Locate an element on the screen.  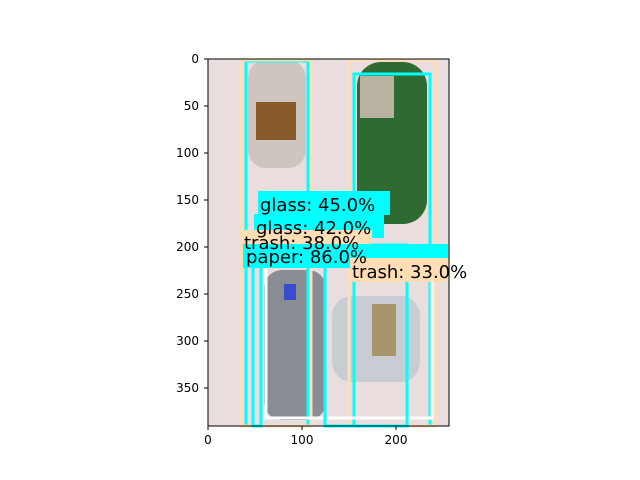
y-tick-label-250: 250 is located at coordinates (187, 294).